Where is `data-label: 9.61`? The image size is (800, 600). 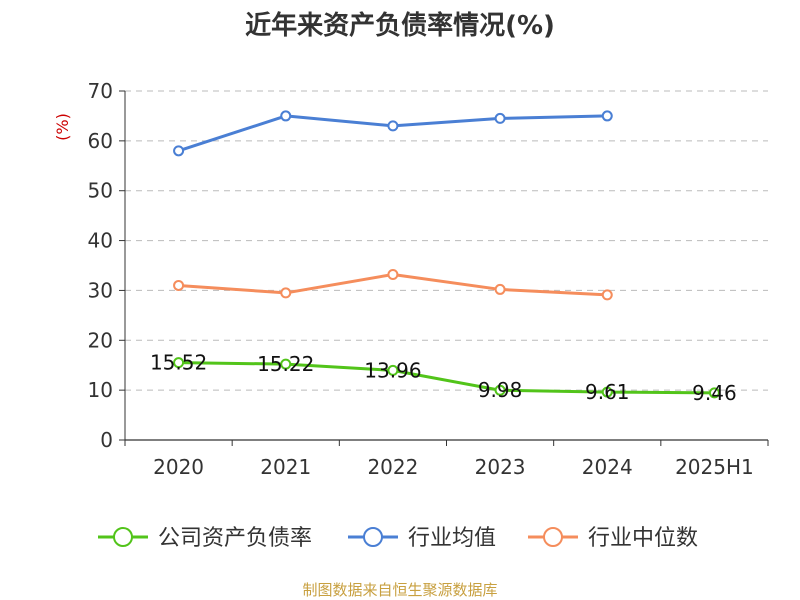 data-label: 9.61 is located at coordinates (607, 392).